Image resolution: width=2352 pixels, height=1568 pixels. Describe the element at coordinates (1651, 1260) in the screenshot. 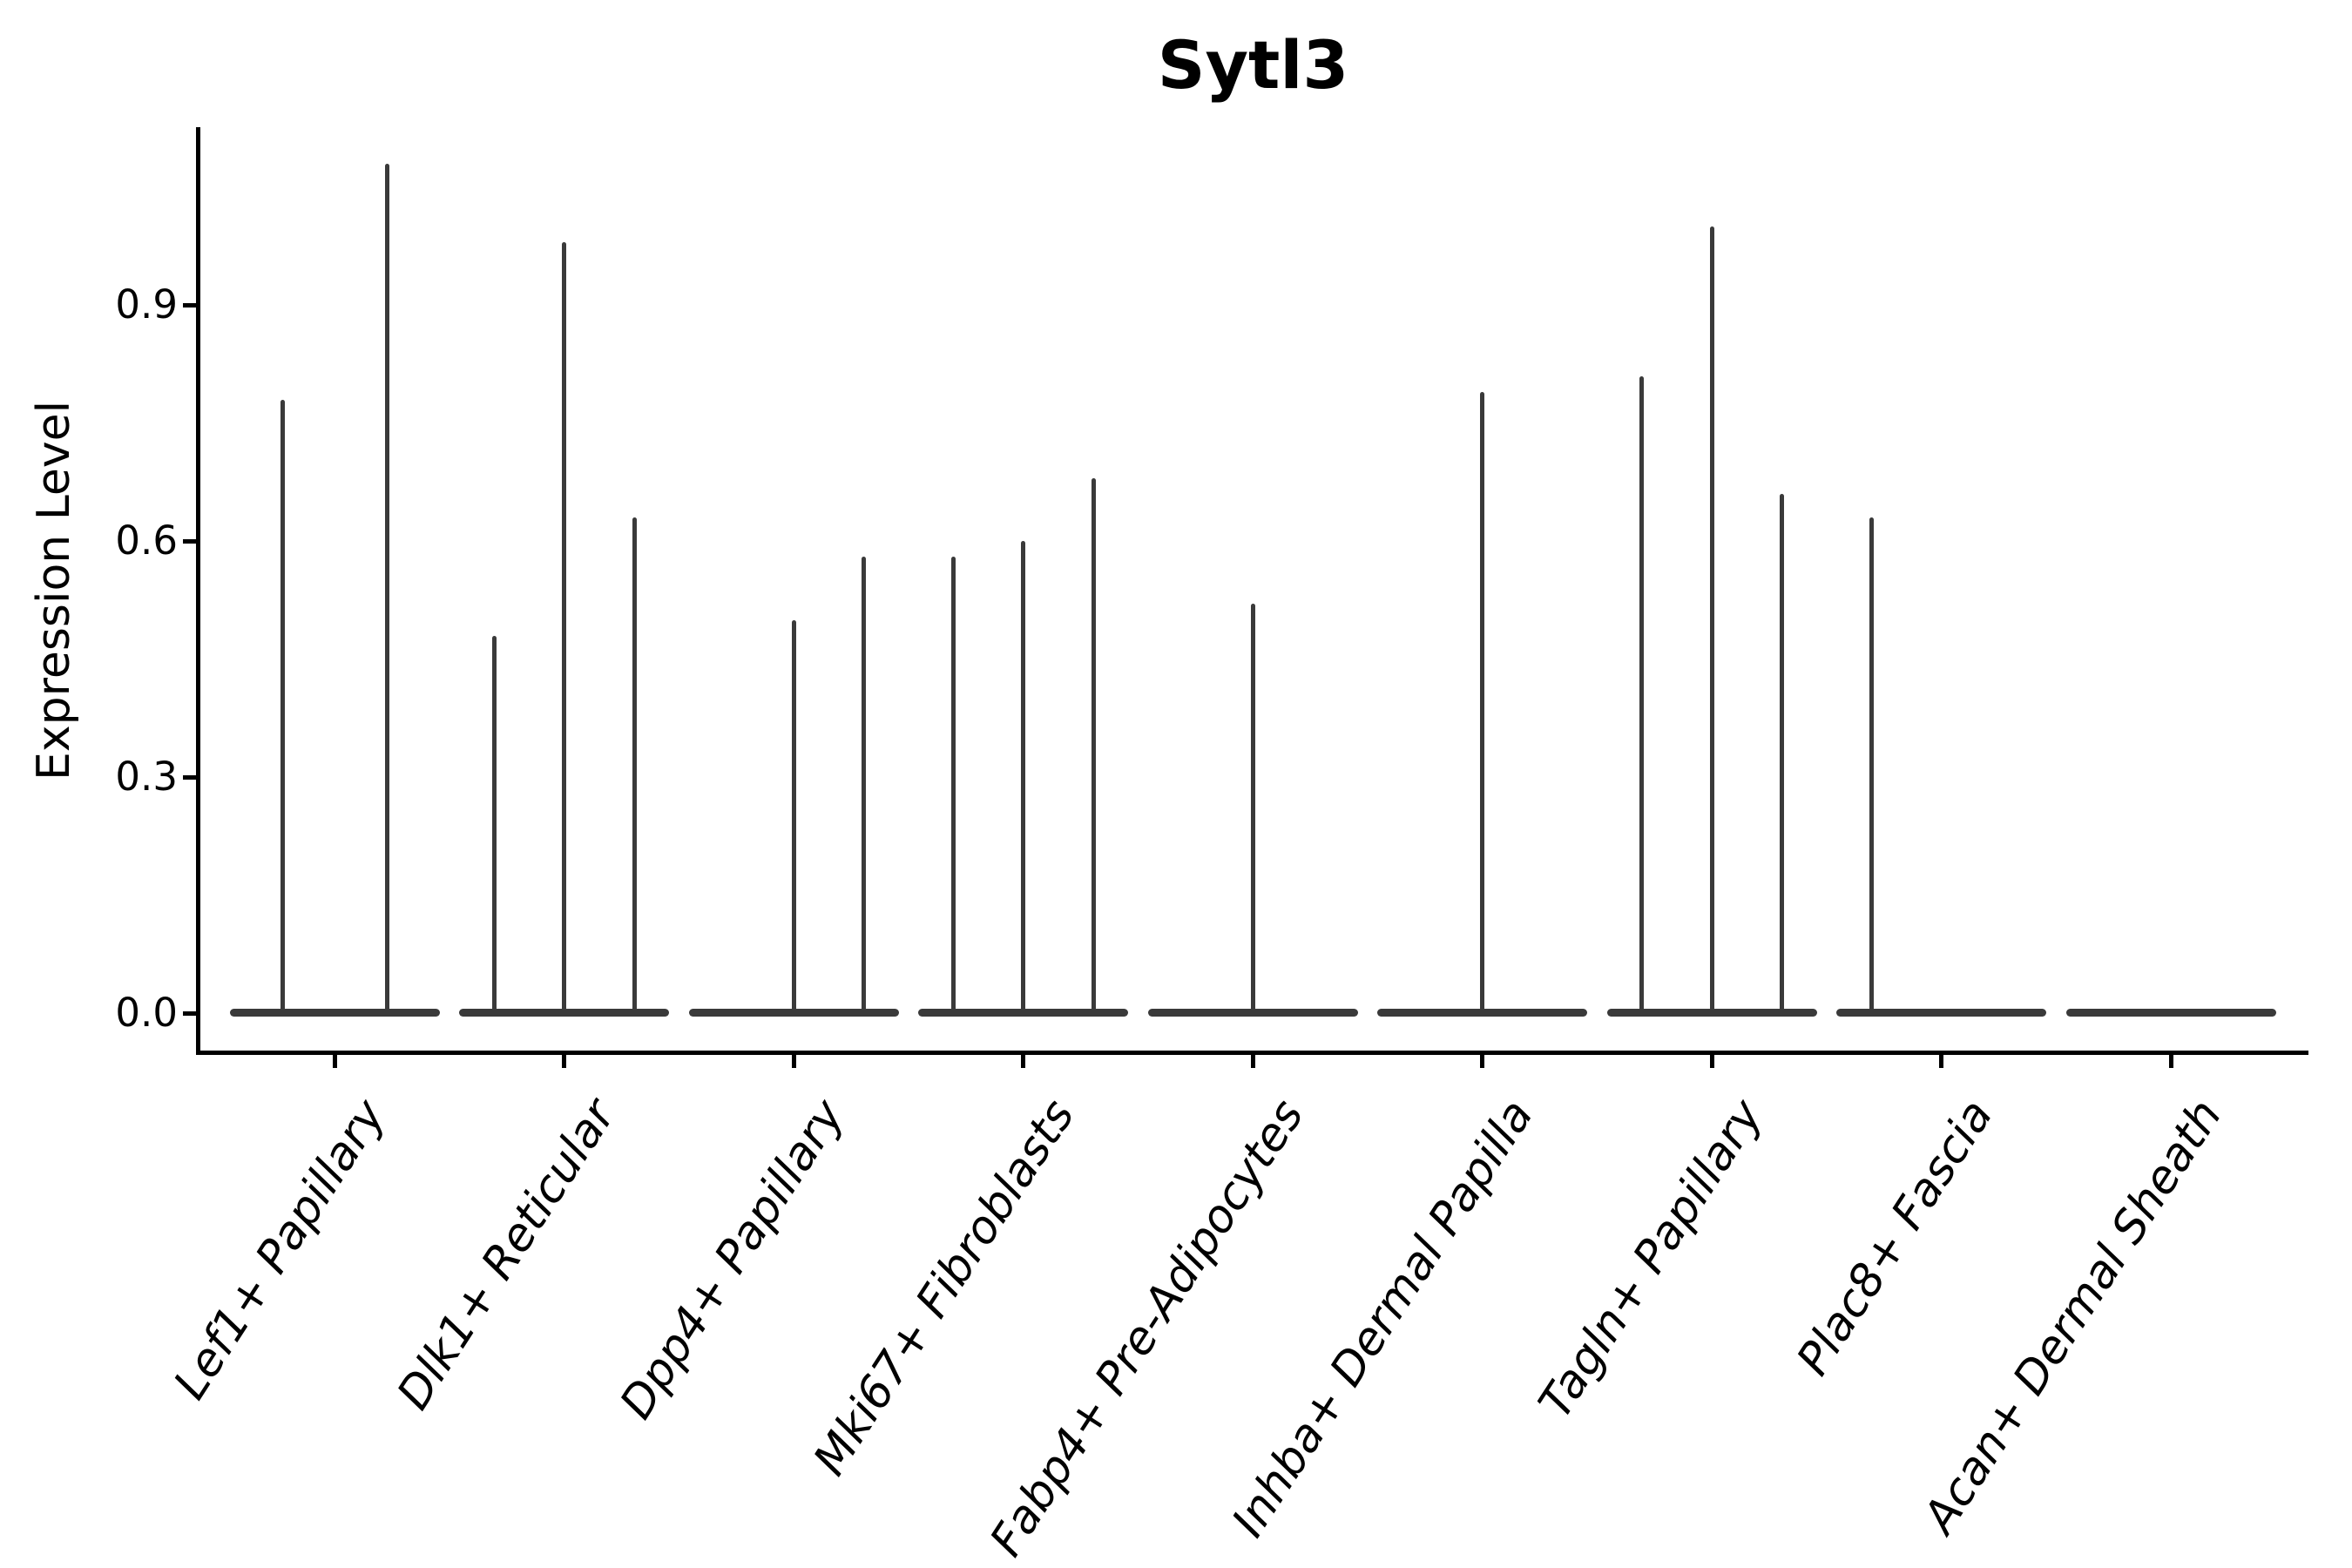

I see `x-tick-label: Tagln+ Papillary` at that location.